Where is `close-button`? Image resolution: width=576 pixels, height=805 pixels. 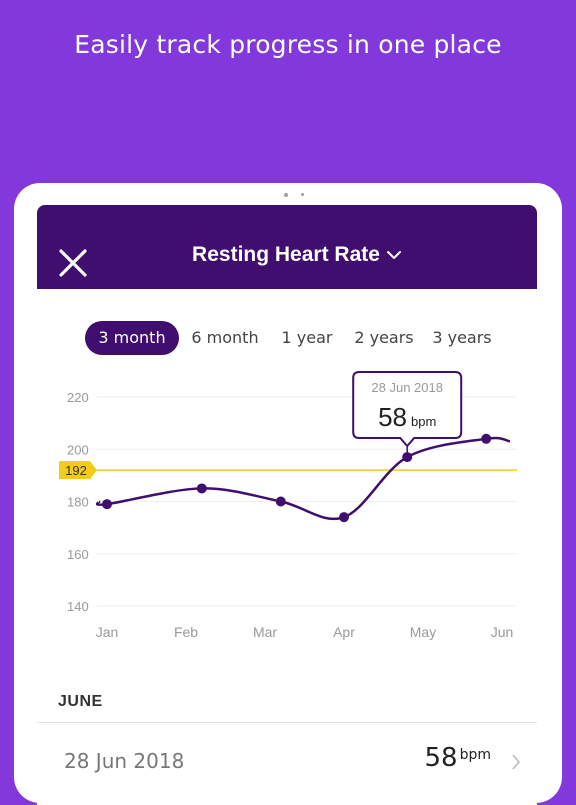
close-button is located at coordinates (71, 261).